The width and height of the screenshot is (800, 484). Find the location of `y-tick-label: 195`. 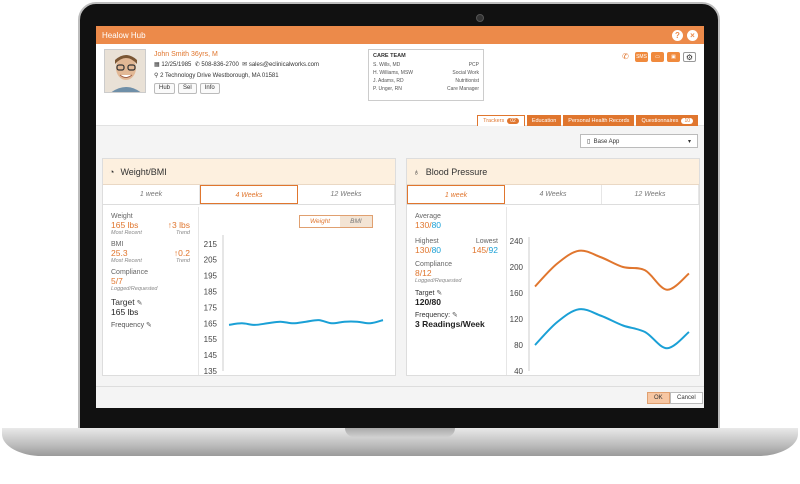

y-tick-label: 195 is located at coordinates (211, 276).